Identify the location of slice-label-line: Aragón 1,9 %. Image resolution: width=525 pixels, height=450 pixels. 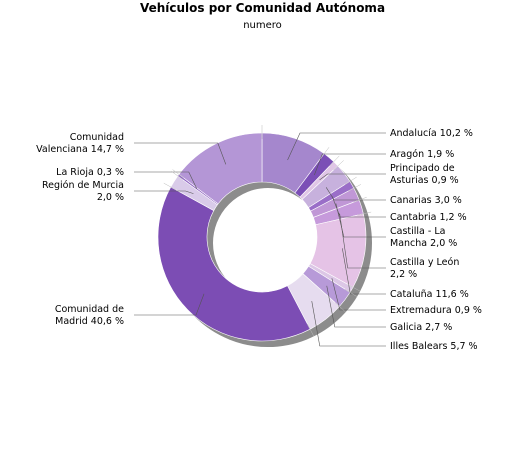
(422, 154).